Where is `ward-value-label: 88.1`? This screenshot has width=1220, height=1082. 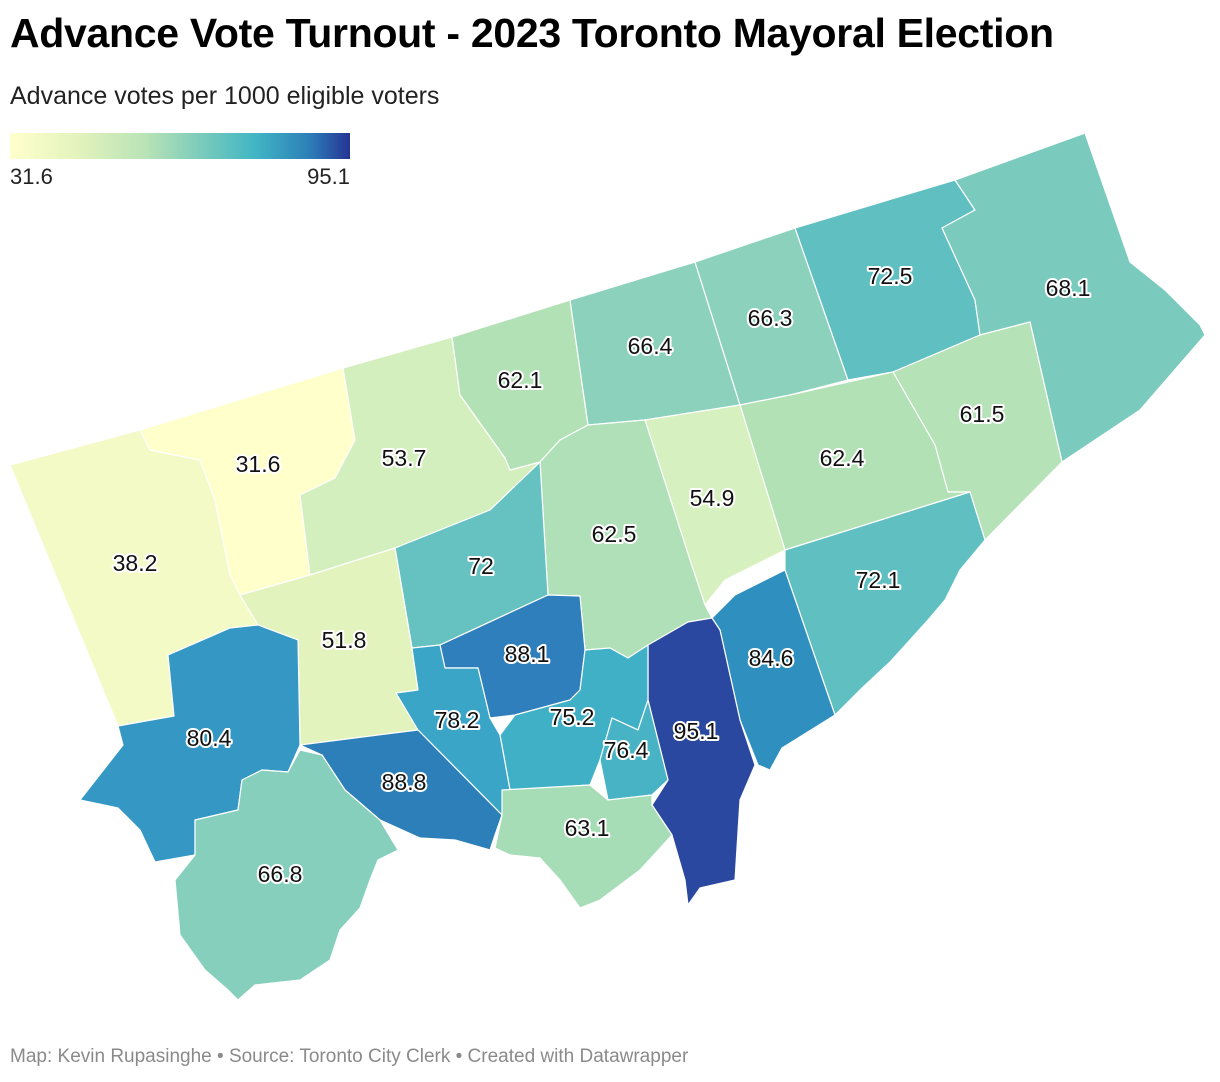 ward-value-label: 88.1 is located at coordinates (527, 654).